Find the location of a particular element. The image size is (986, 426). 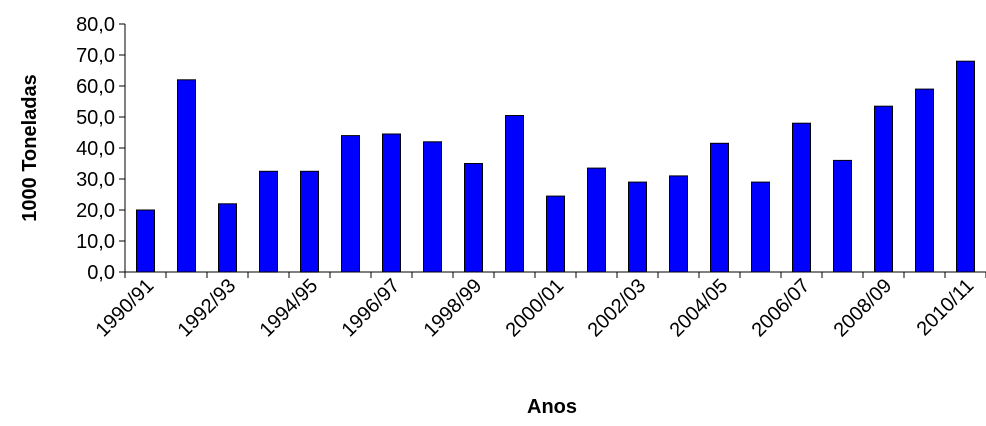

bar-1999/00 is located at coordinates (514, 194).